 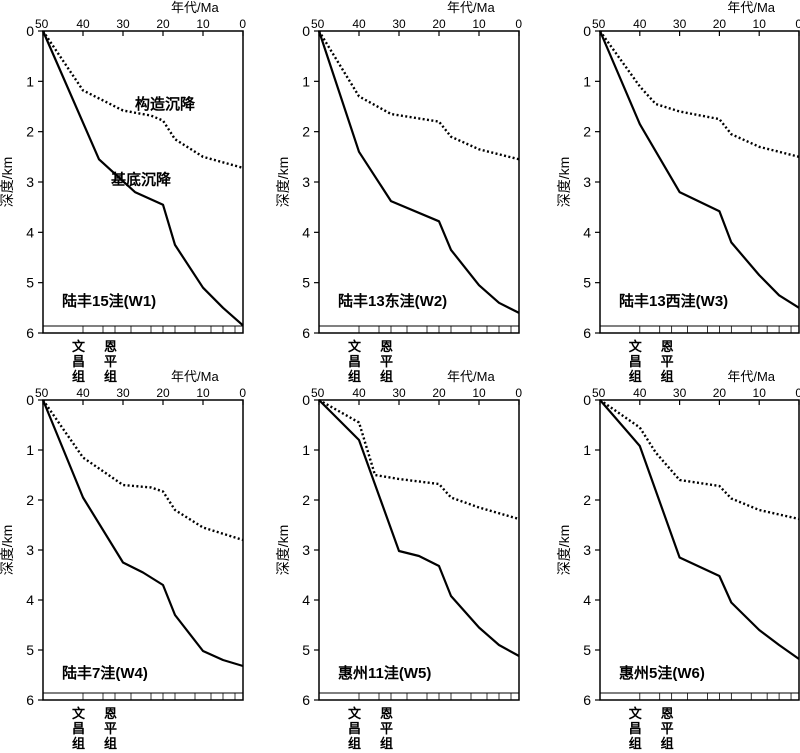 What do you see at coordinates (635, 376) in the screenshot?
I see `panel-3-formation-1-char-3: 组` at bounding box center [635, 376].